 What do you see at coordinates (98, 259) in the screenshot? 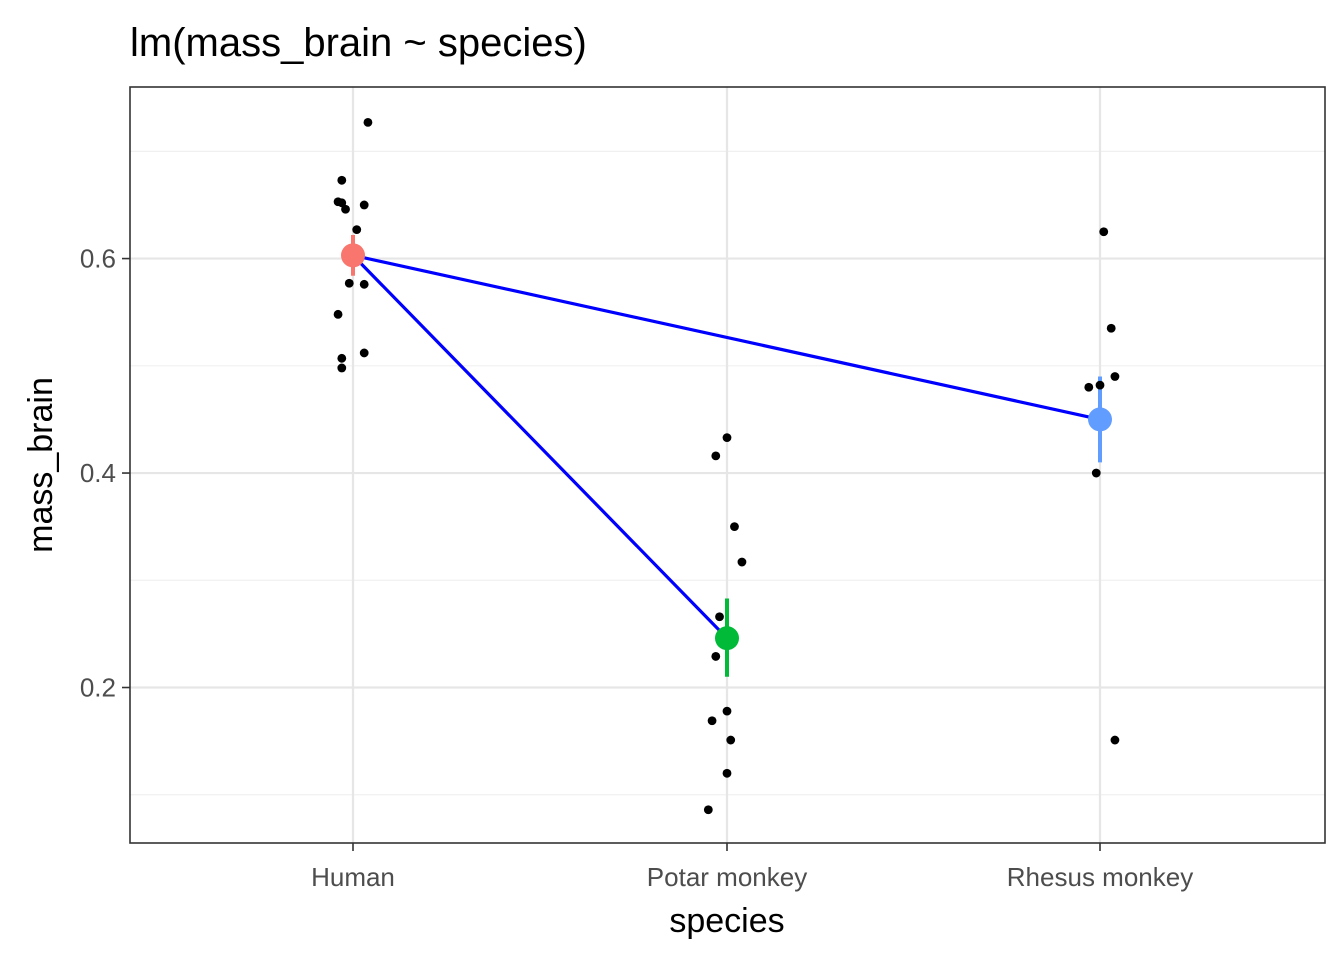
I see `y-tick-label: 0.6` at bounding box center [98, 259].